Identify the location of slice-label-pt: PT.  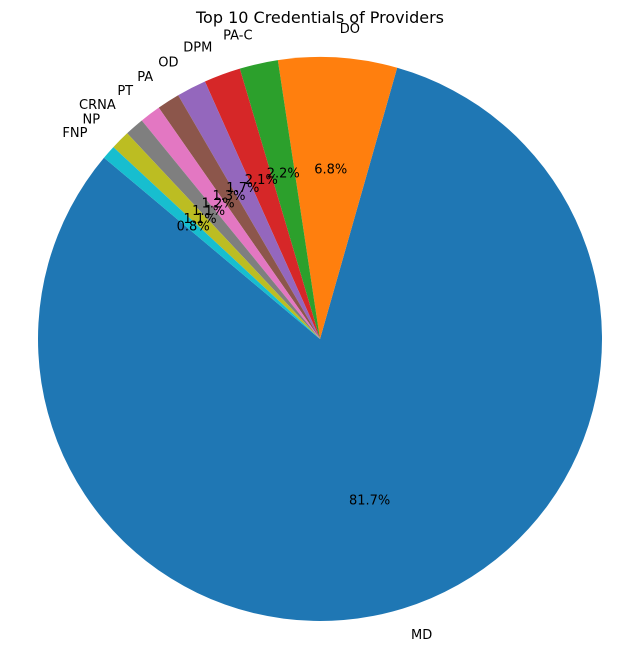
(125, 91).